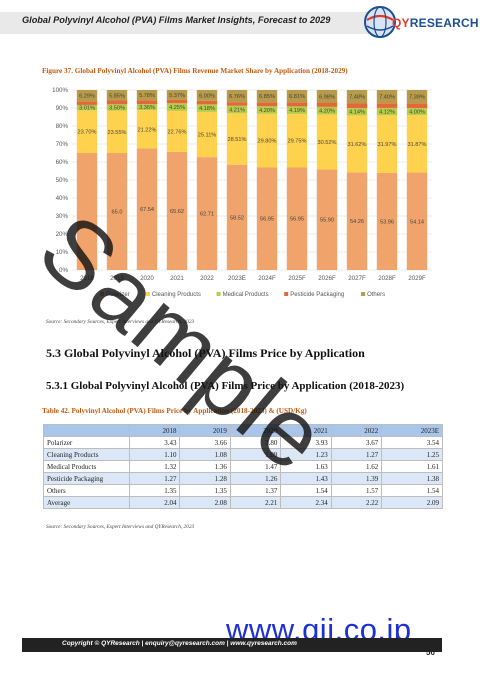  What do you see at coordinates (387, 98) in the screenshot?
I see `data-label: 7.40%` at bounding box center [387, 98].